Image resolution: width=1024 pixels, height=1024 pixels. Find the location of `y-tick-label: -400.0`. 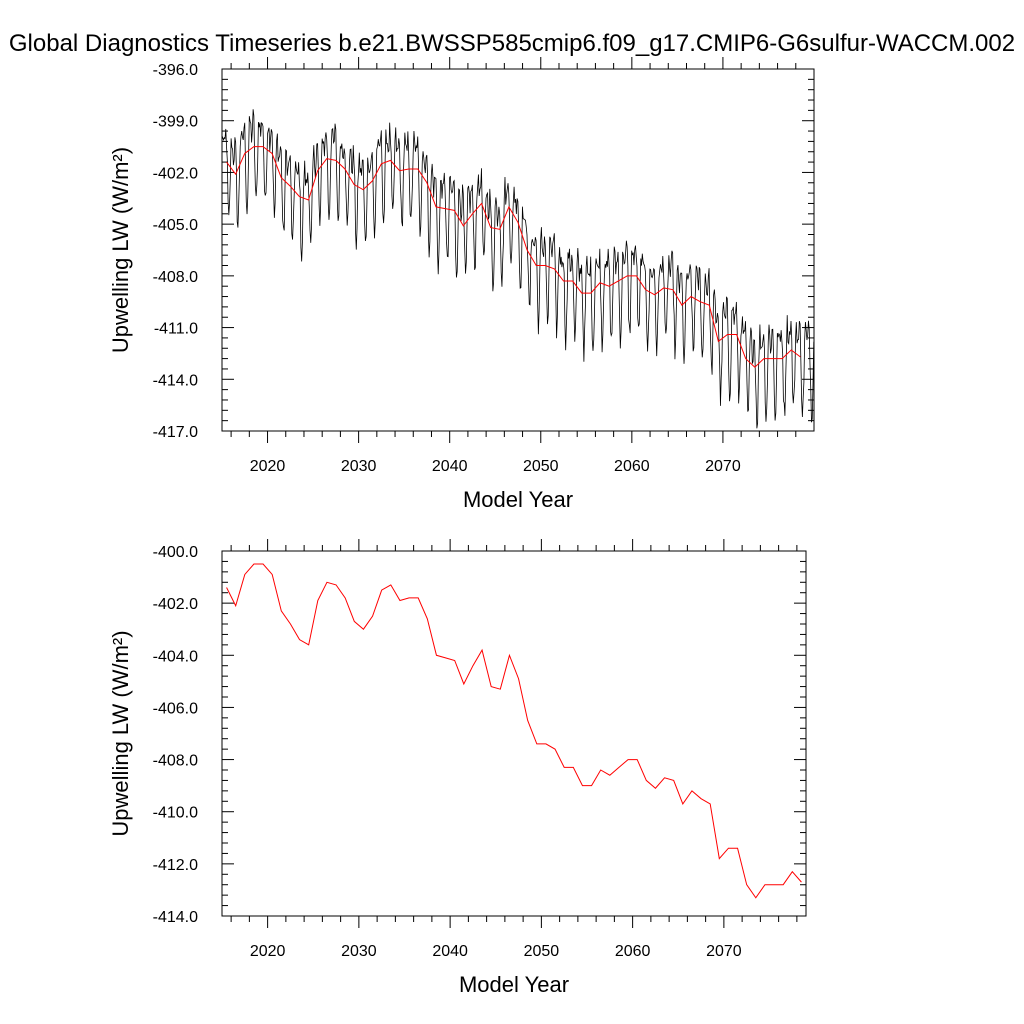

y-tick-label: -400.0 is located at coordinates (175, 552).